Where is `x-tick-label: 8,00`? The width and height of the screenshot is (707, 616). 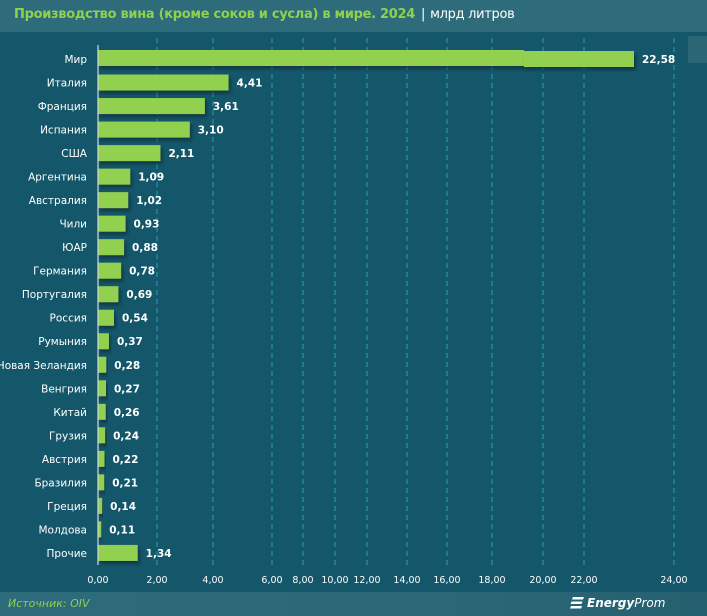 x-tick-label: 8,00 is located at coordinates (302, 580).